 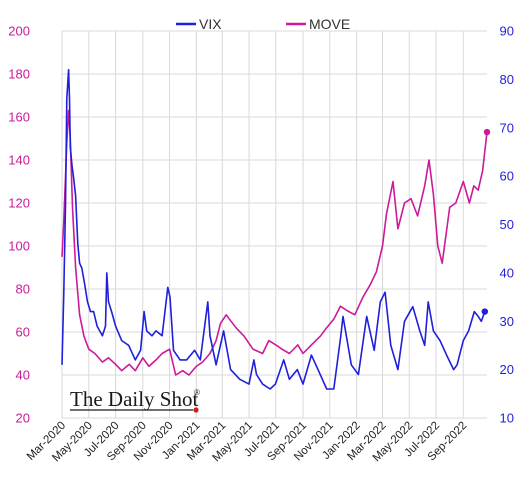 I want to click on legend-move-label: MOVE, so click(x=329, y=24).